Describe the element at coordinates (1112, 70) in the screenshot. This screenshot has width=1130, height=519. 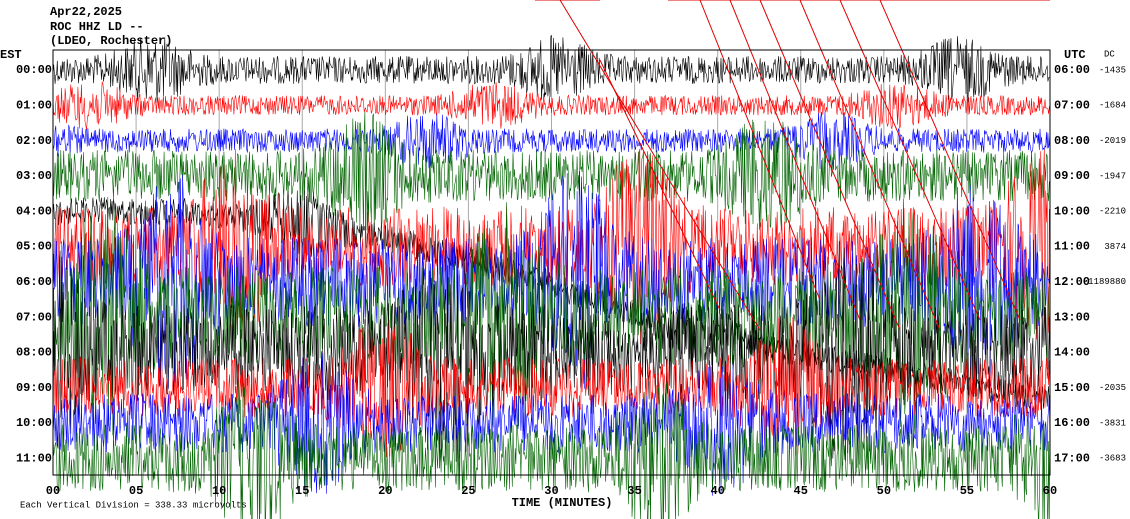
I see `dc-label: -1435` at that location.